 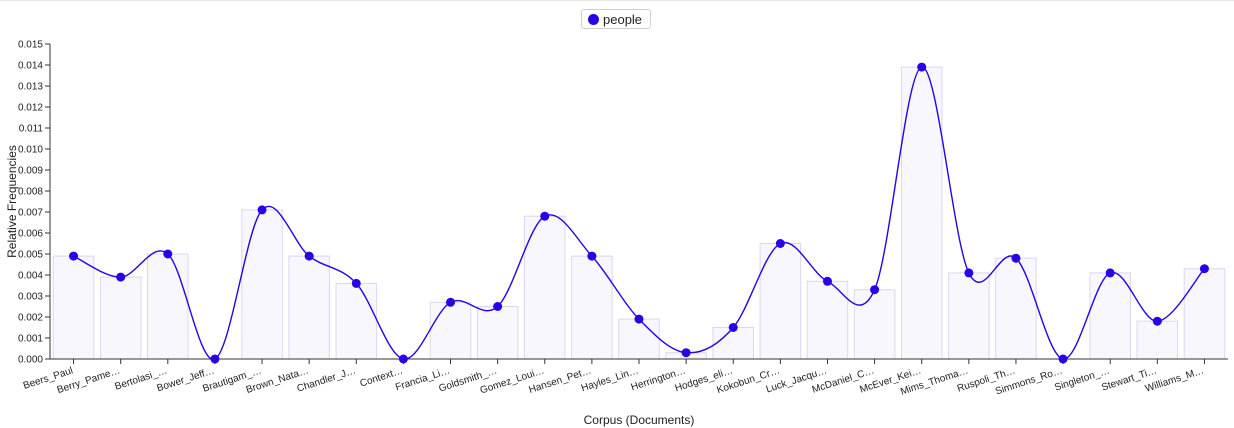 What do you see at coordinates (31, 129) in the screenshot?
I see `y-tick-label: 0.011` at bounding box center [31, 129].